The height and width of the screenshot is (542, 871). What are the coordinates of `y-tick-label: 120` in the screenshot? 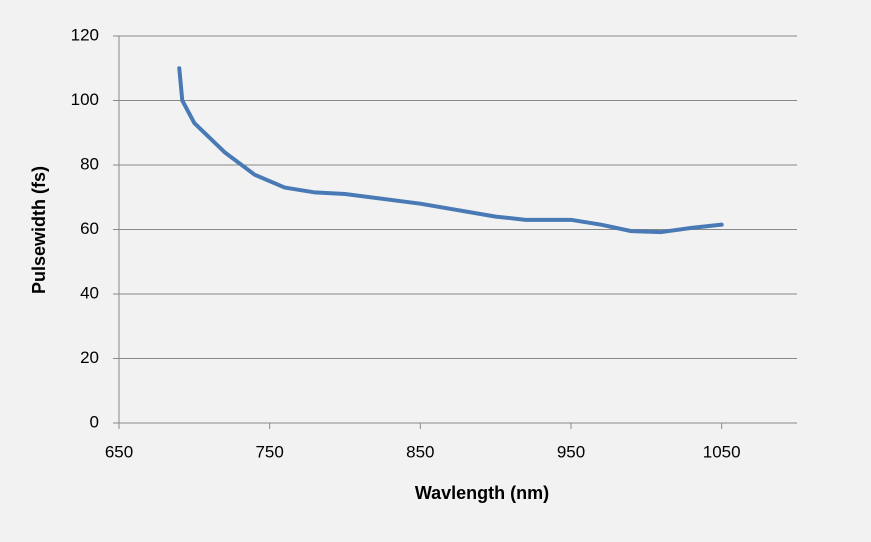 It's located at (85, 34).